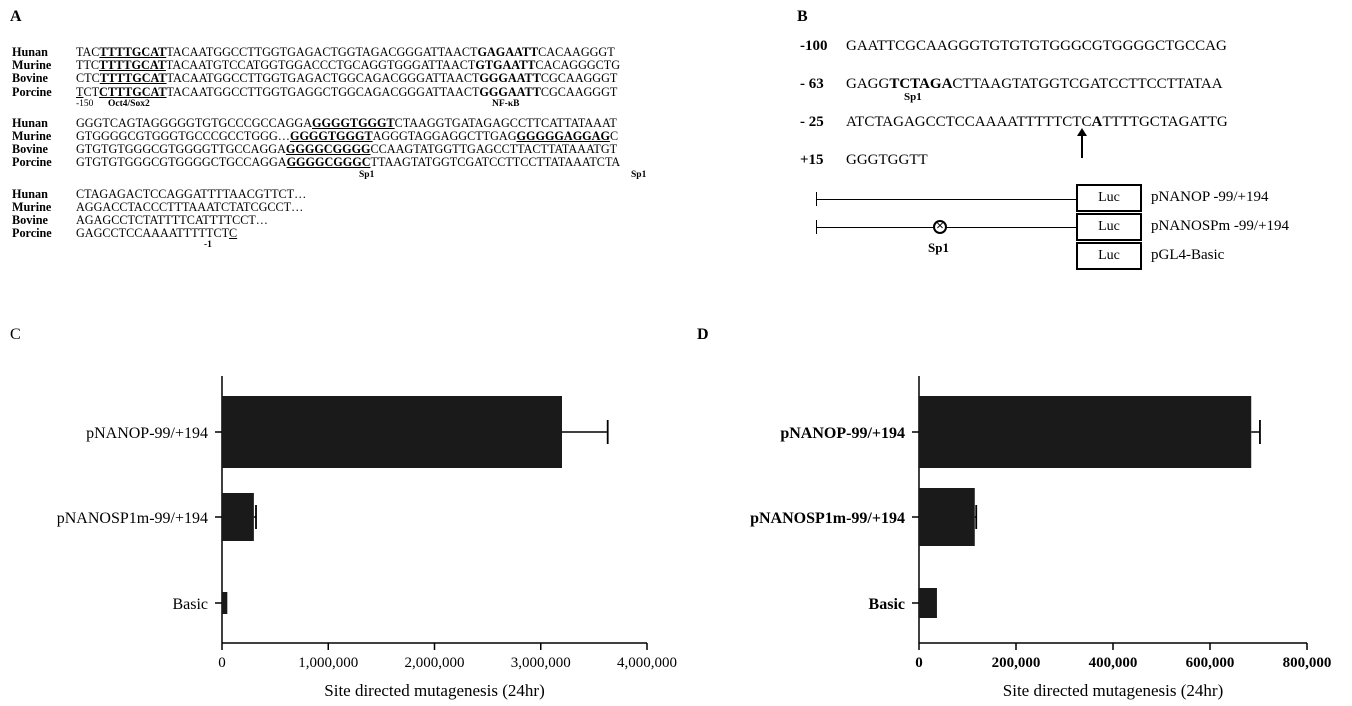  What do you see at coordinates (320, 65) in the screenshot?
I see `sequence-segment: TACAATGTCCATGGTGGACCCTGCAGGTGGGATTAACT` at bounding box center [320, 65].